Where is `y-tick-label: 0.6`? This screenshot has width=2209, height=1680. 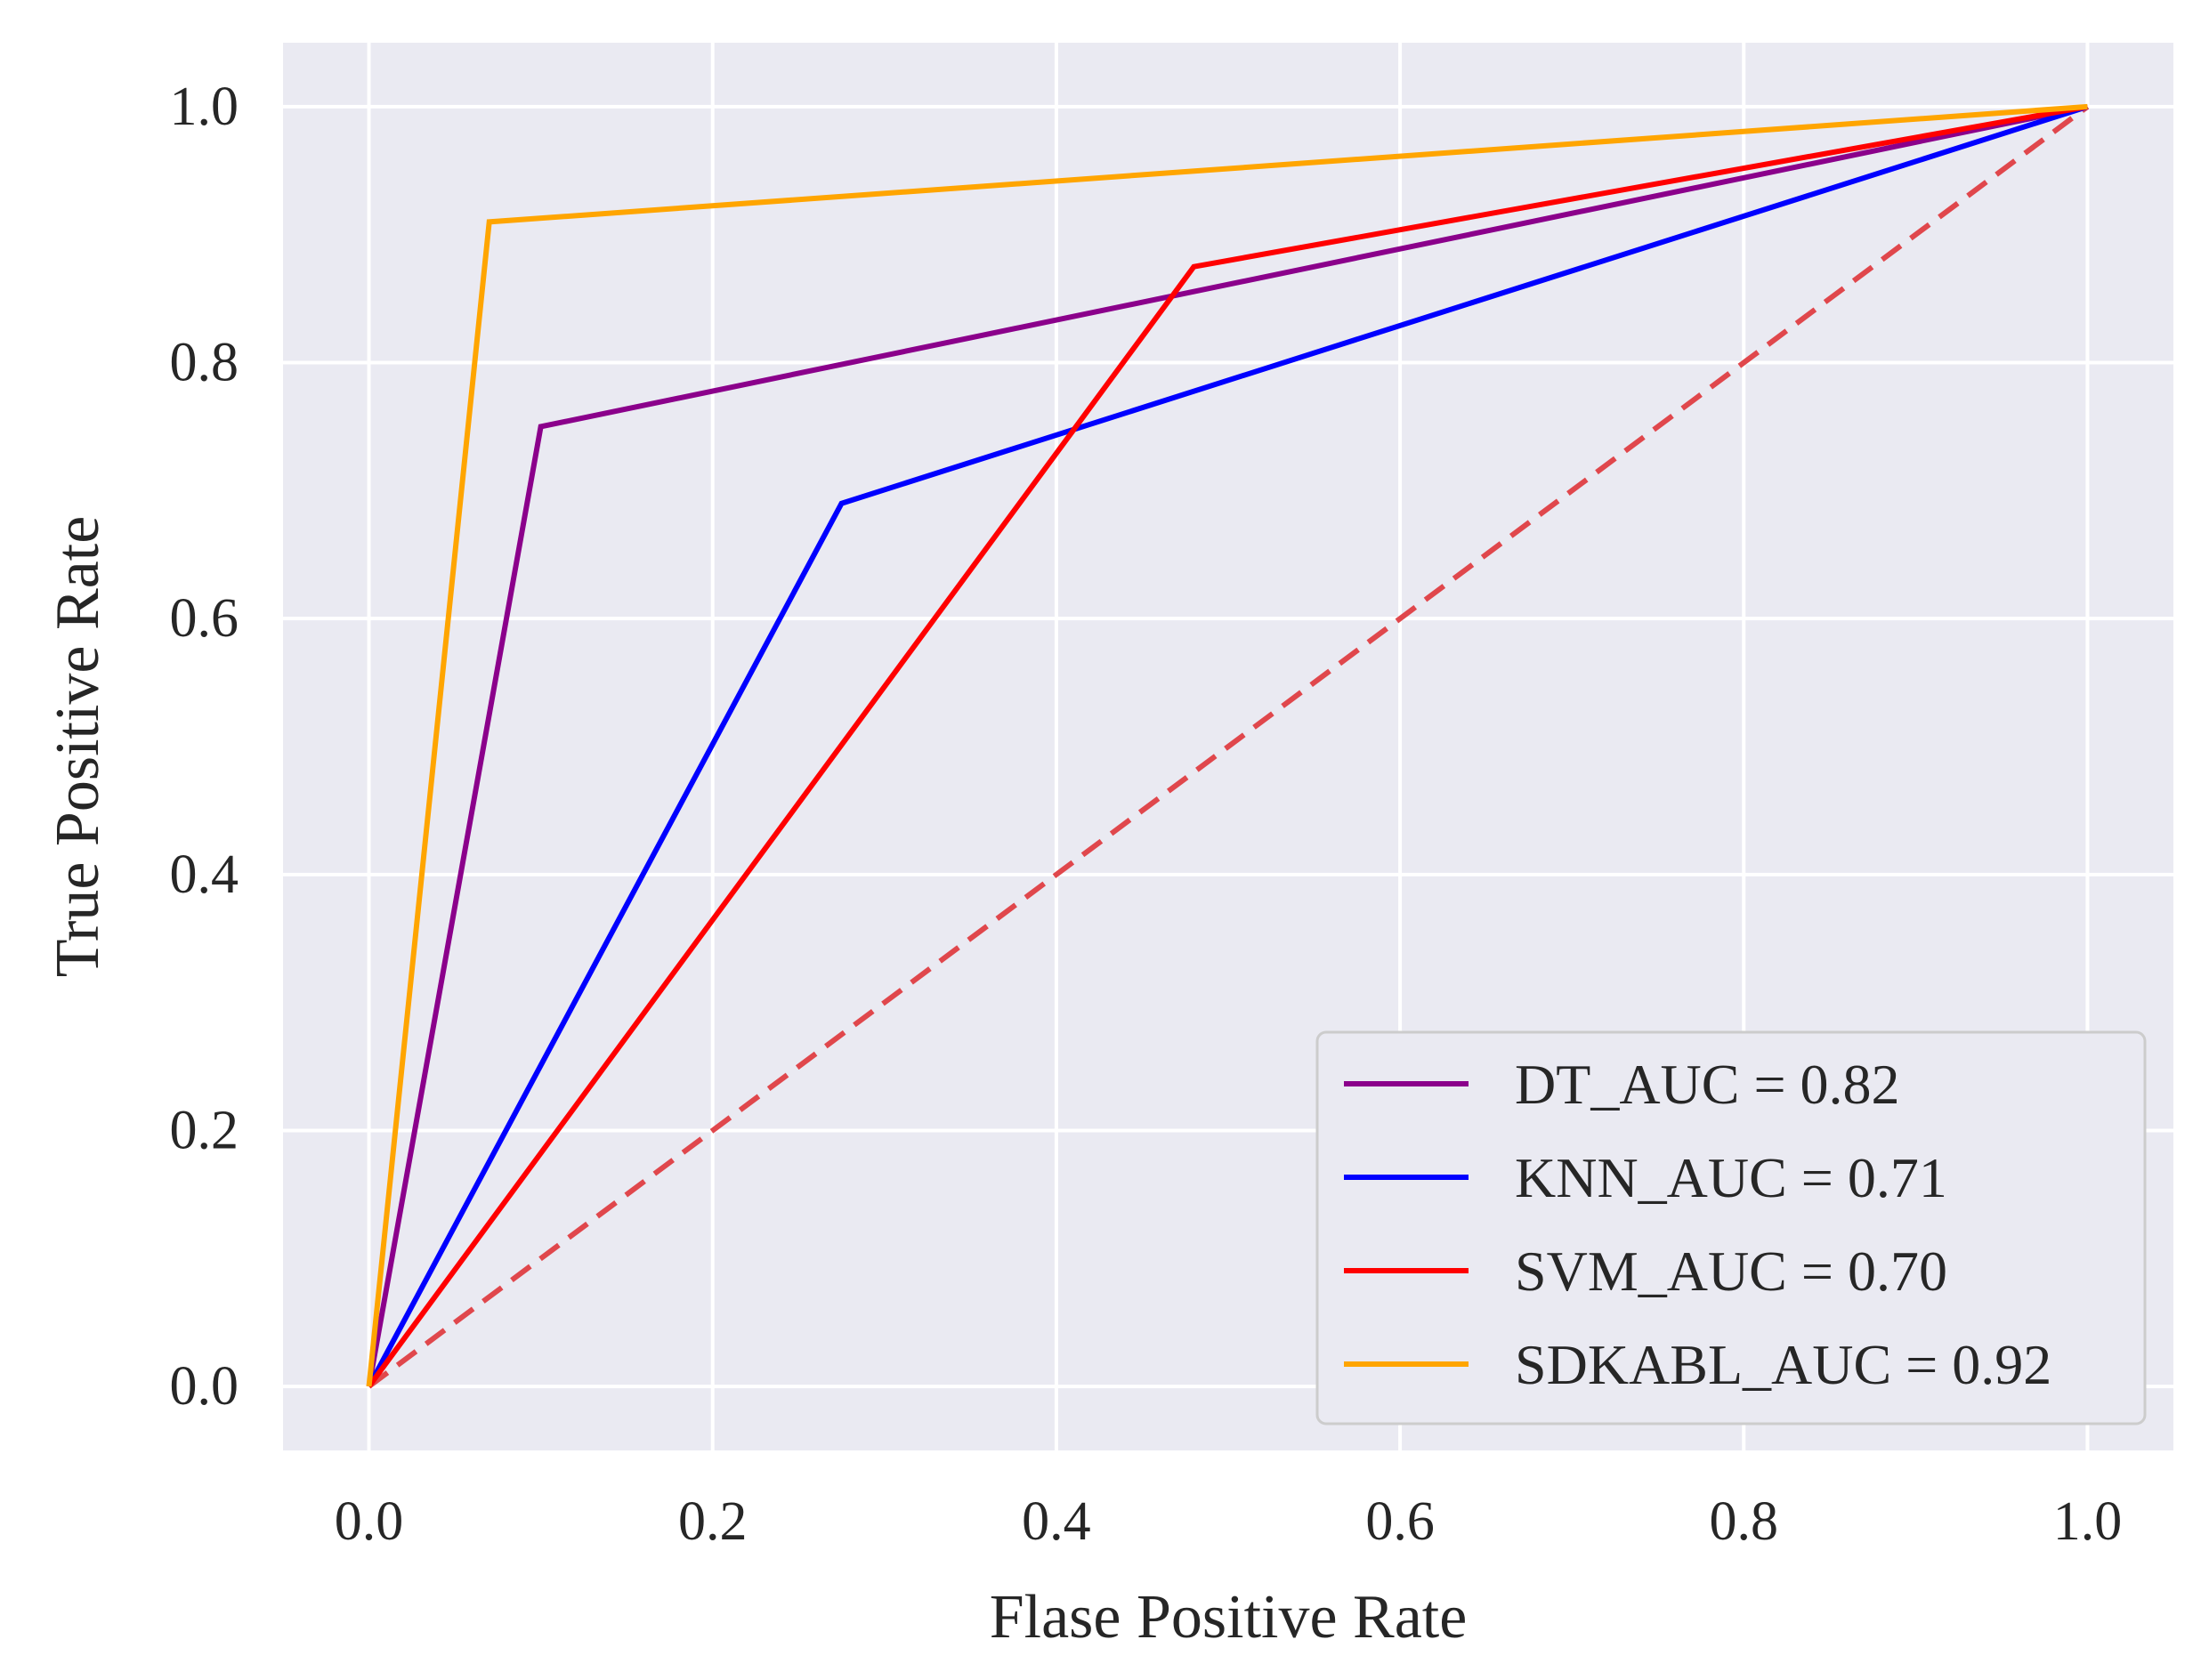 y-tick-label: 0.6 is located at coordinates (204, 618).